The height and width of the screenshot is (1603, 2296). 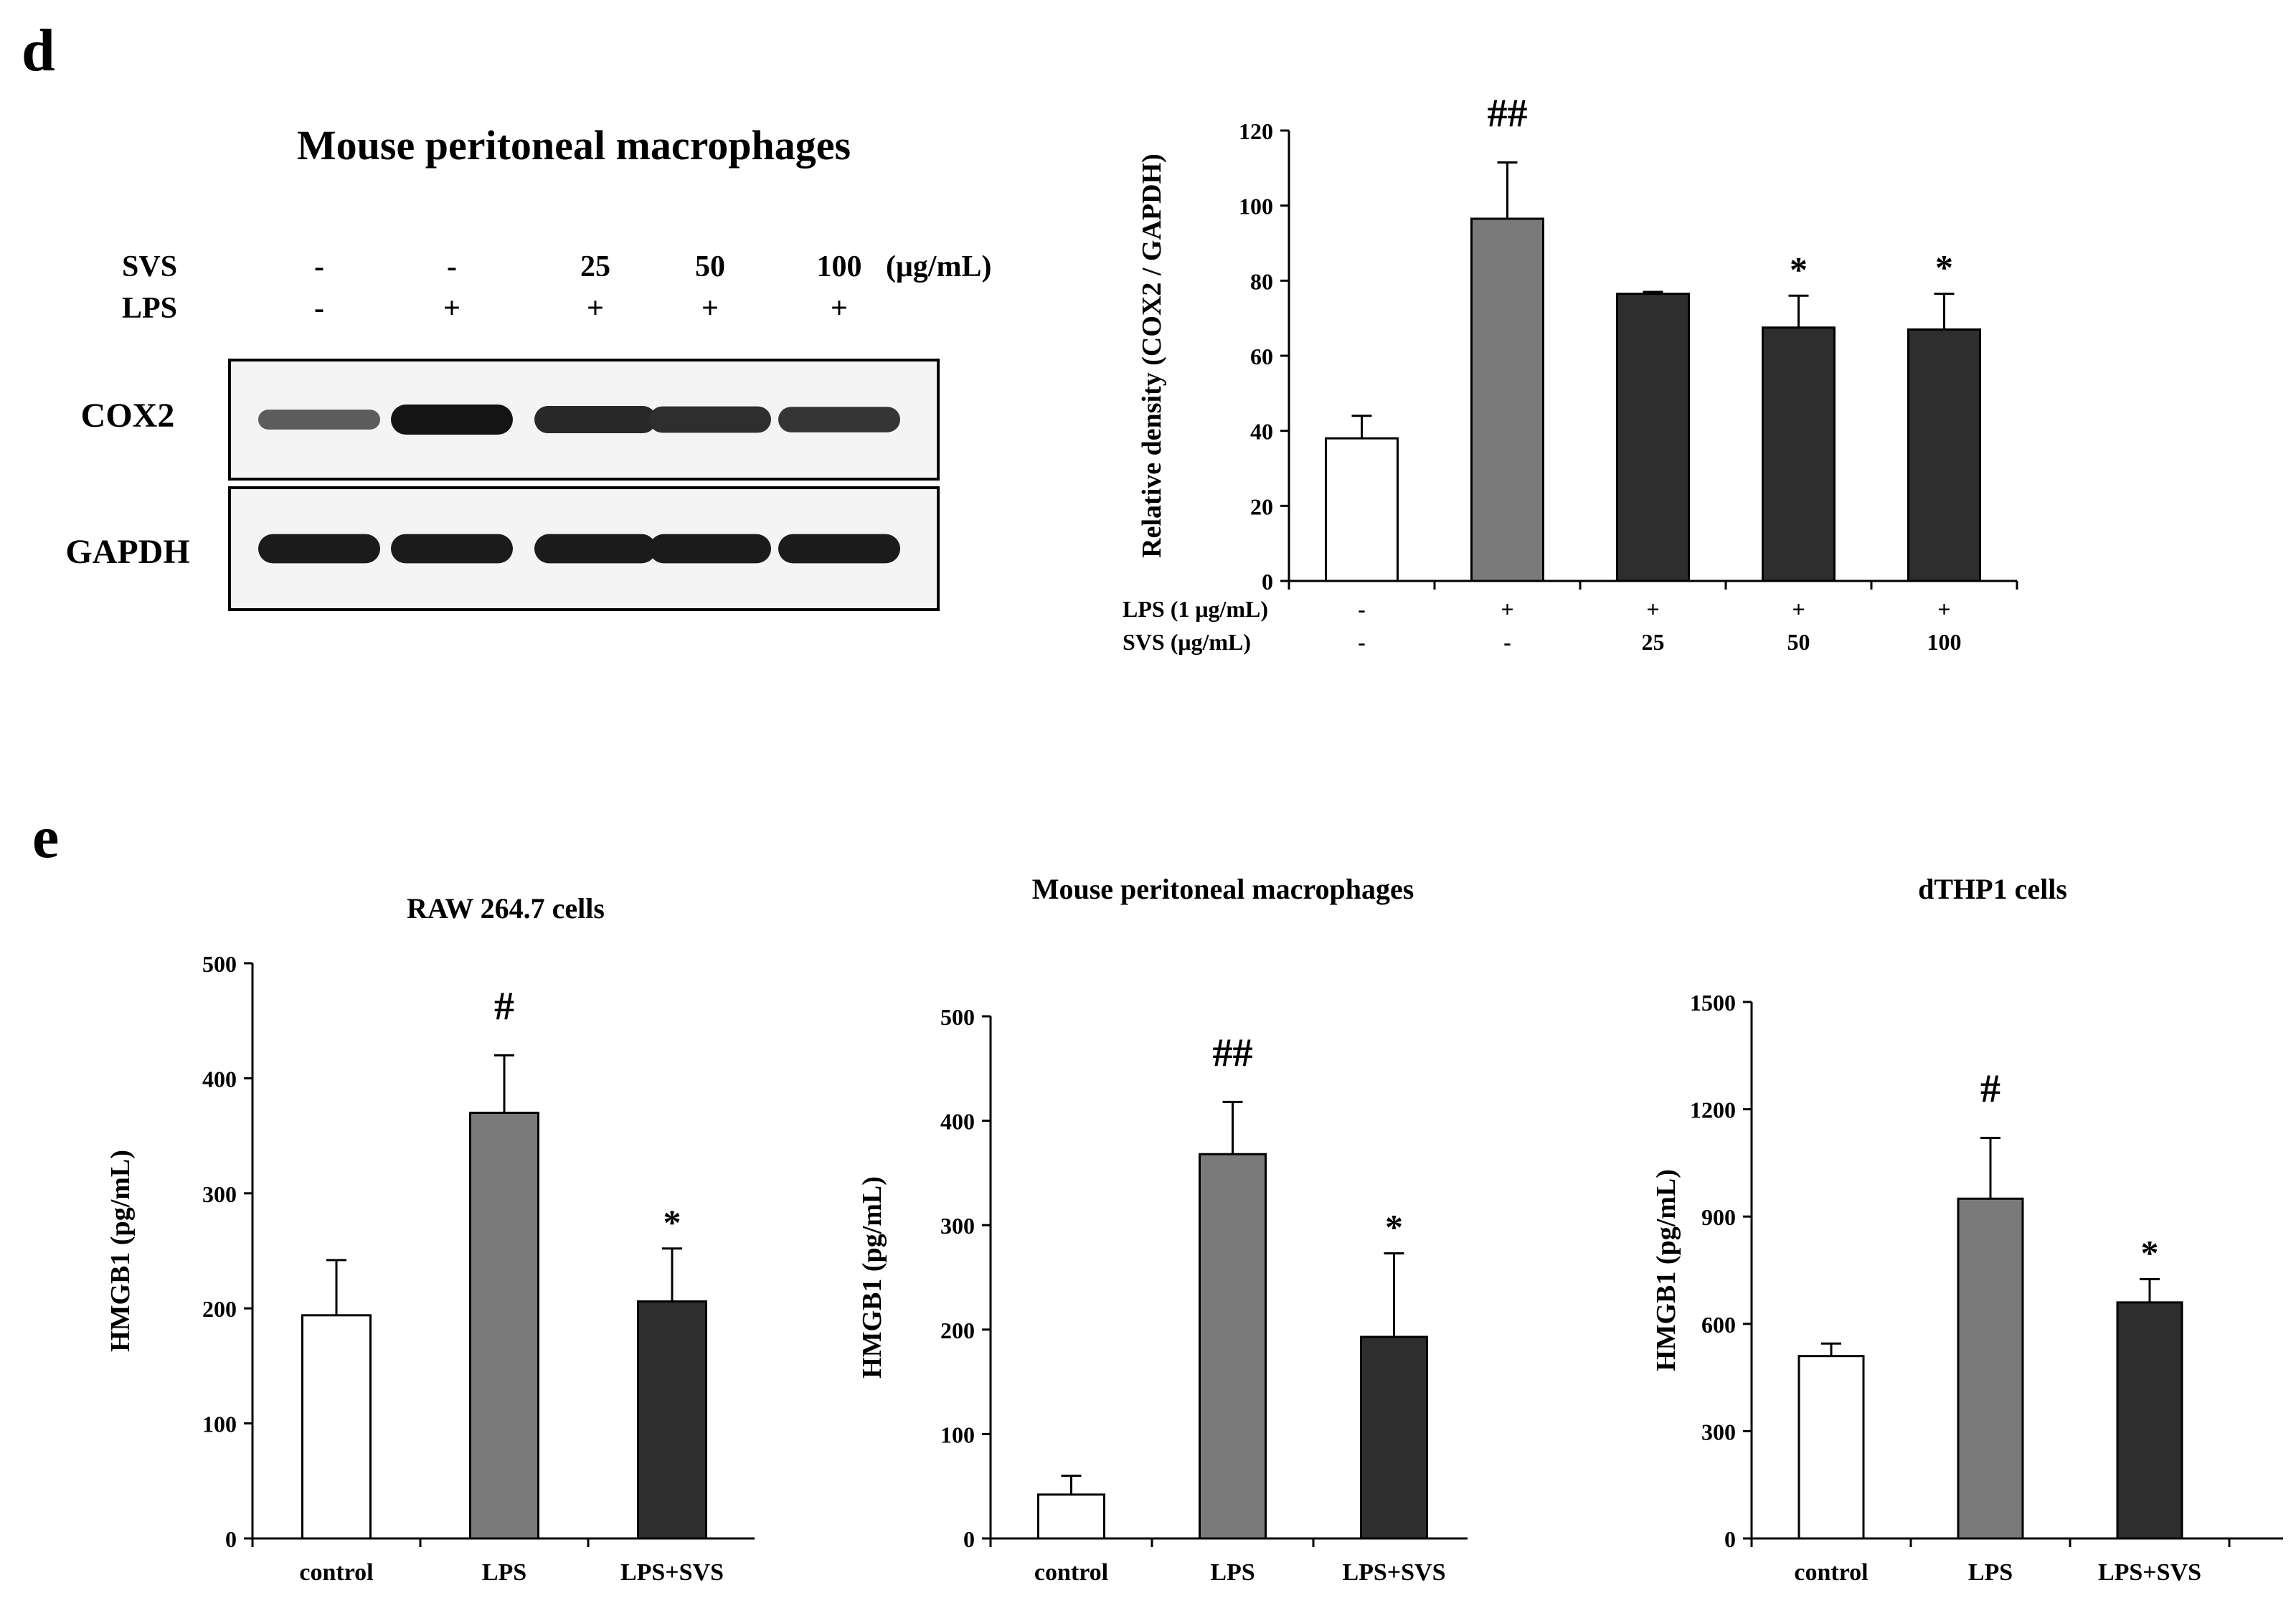 I want to click on blot-band-label: COX2, so click(x=128, y=416).